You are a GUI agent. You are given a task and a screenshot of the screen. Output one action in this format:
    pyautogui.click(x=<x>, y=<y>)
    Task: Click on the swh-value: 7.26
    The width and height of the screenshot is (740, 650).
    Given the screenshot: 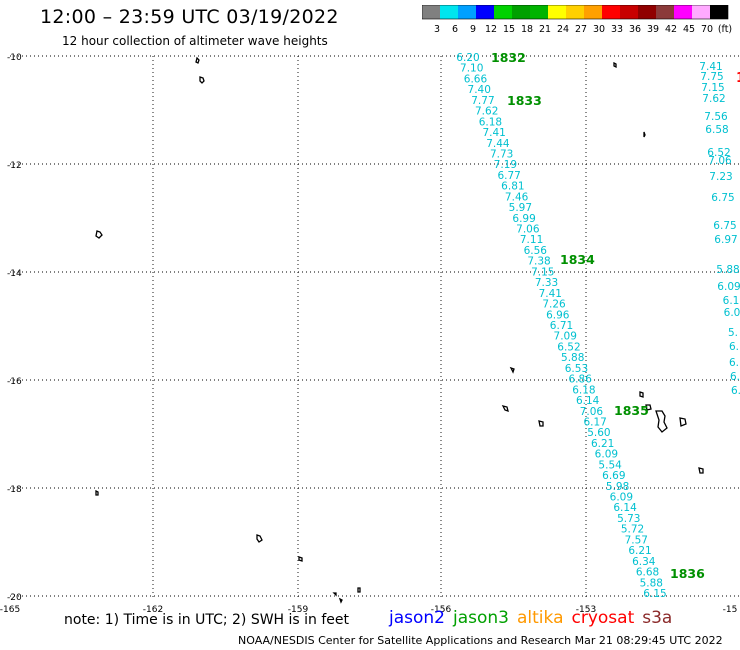 What is the action you would take?
    pyautogui.click(x=554, y=305)
    